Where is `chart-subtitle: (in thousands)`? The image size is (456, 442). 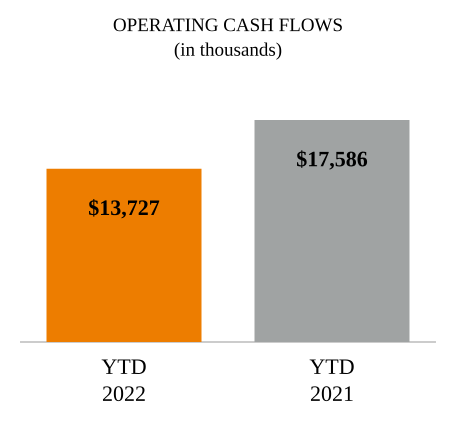
chart-subtitle: (in thousands) is located at coordinates (228, 51).